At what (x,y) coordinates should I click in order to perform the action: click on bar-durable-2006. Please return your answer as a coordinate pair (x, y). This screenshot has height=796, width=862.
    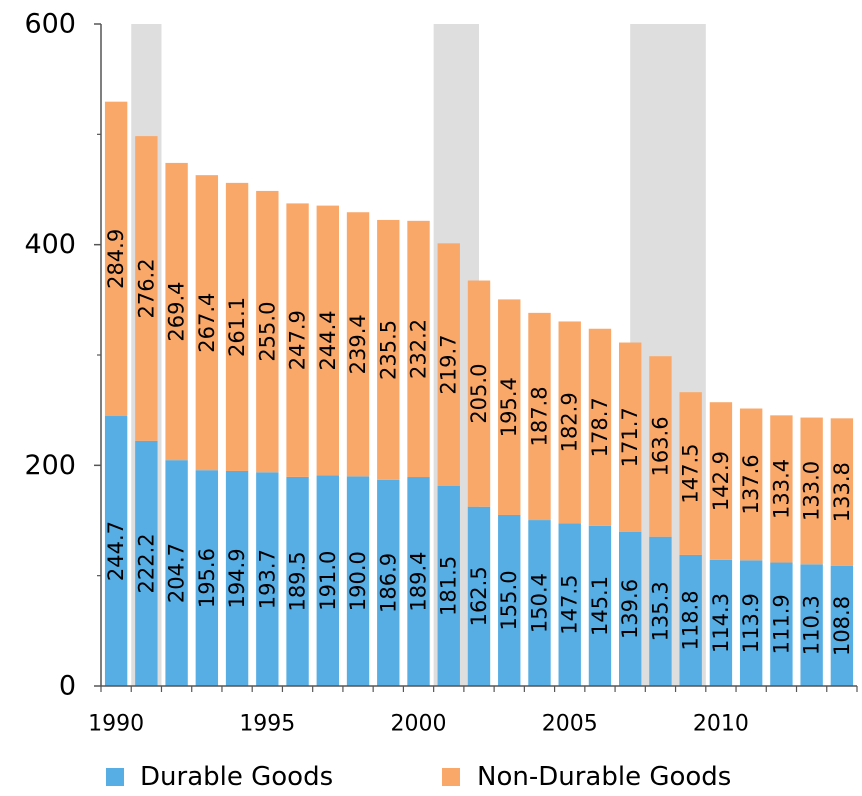
    Looking at the image, I should click on (600, 605).